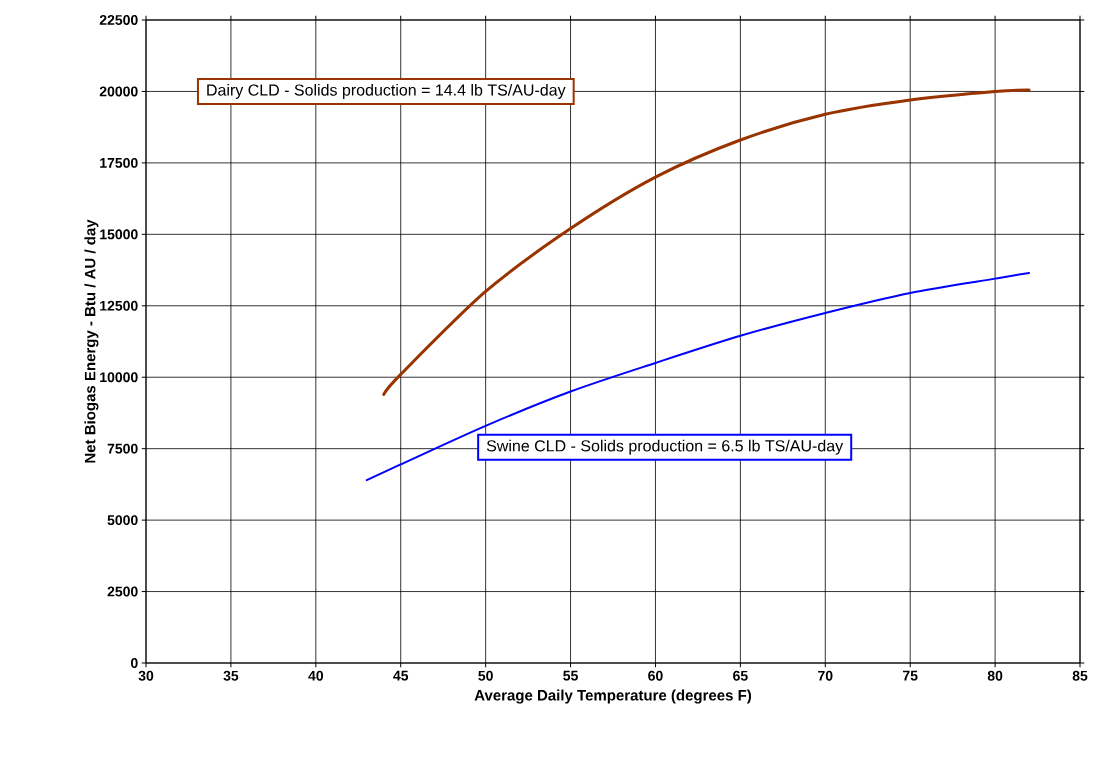  What do you see at coordinates (665, 447) in the screenshot?
I see `series-label: Swine CLD - Solids production = 6.5 lb TS/AU-day` at bounding box center [665, 447].